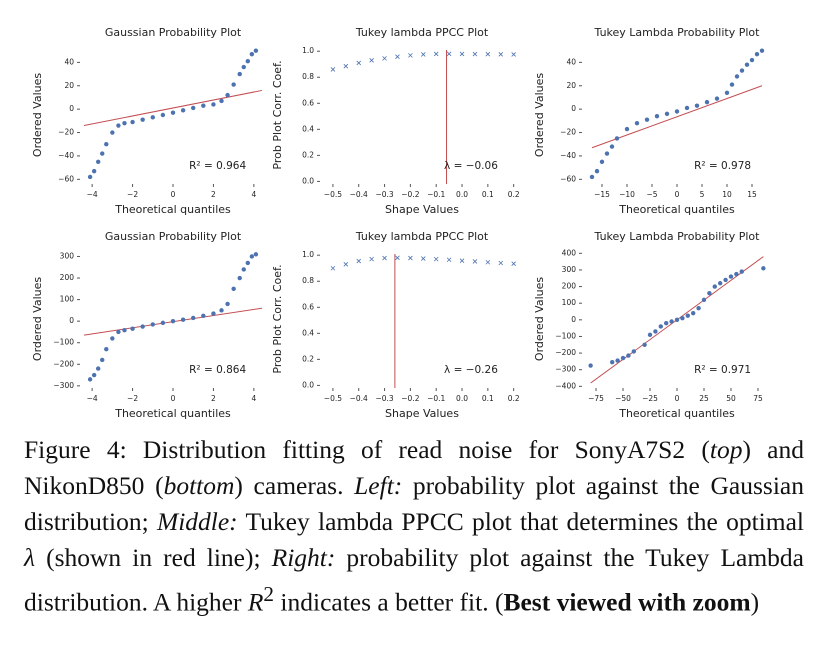 The image size is (828, 658). What do you see at coordinates (308, 332) in the screenshot?
I see `y-tick-label: 0.4` at bounding box center [308, 332].